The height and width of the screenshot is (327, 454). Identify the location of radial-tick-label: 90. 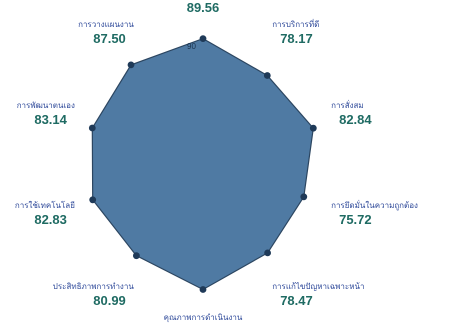
(191, 46).